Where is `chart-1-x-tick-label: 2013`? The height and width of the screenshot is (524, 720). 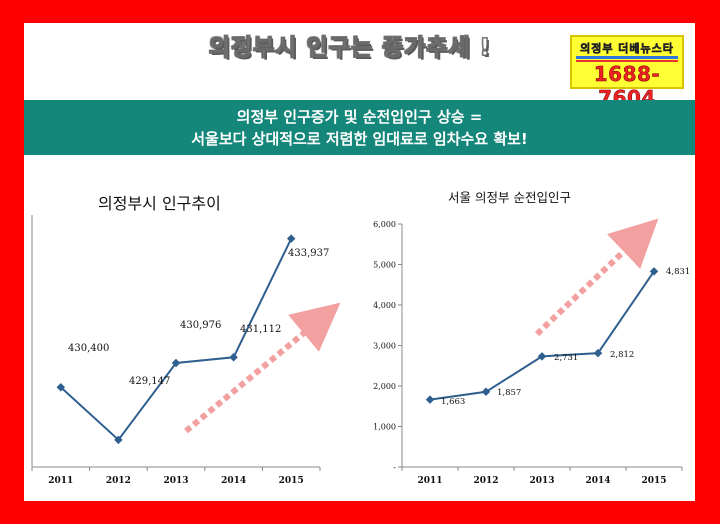 chart-1-x-tick-label: 2013 is located at coordinates (175, 481).